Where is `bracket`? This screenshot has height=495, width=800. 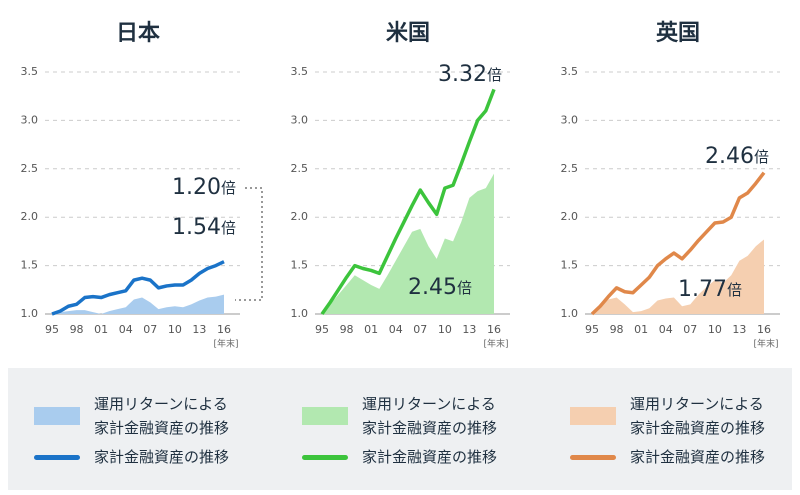
bracket is located at coordinates (249, 244).